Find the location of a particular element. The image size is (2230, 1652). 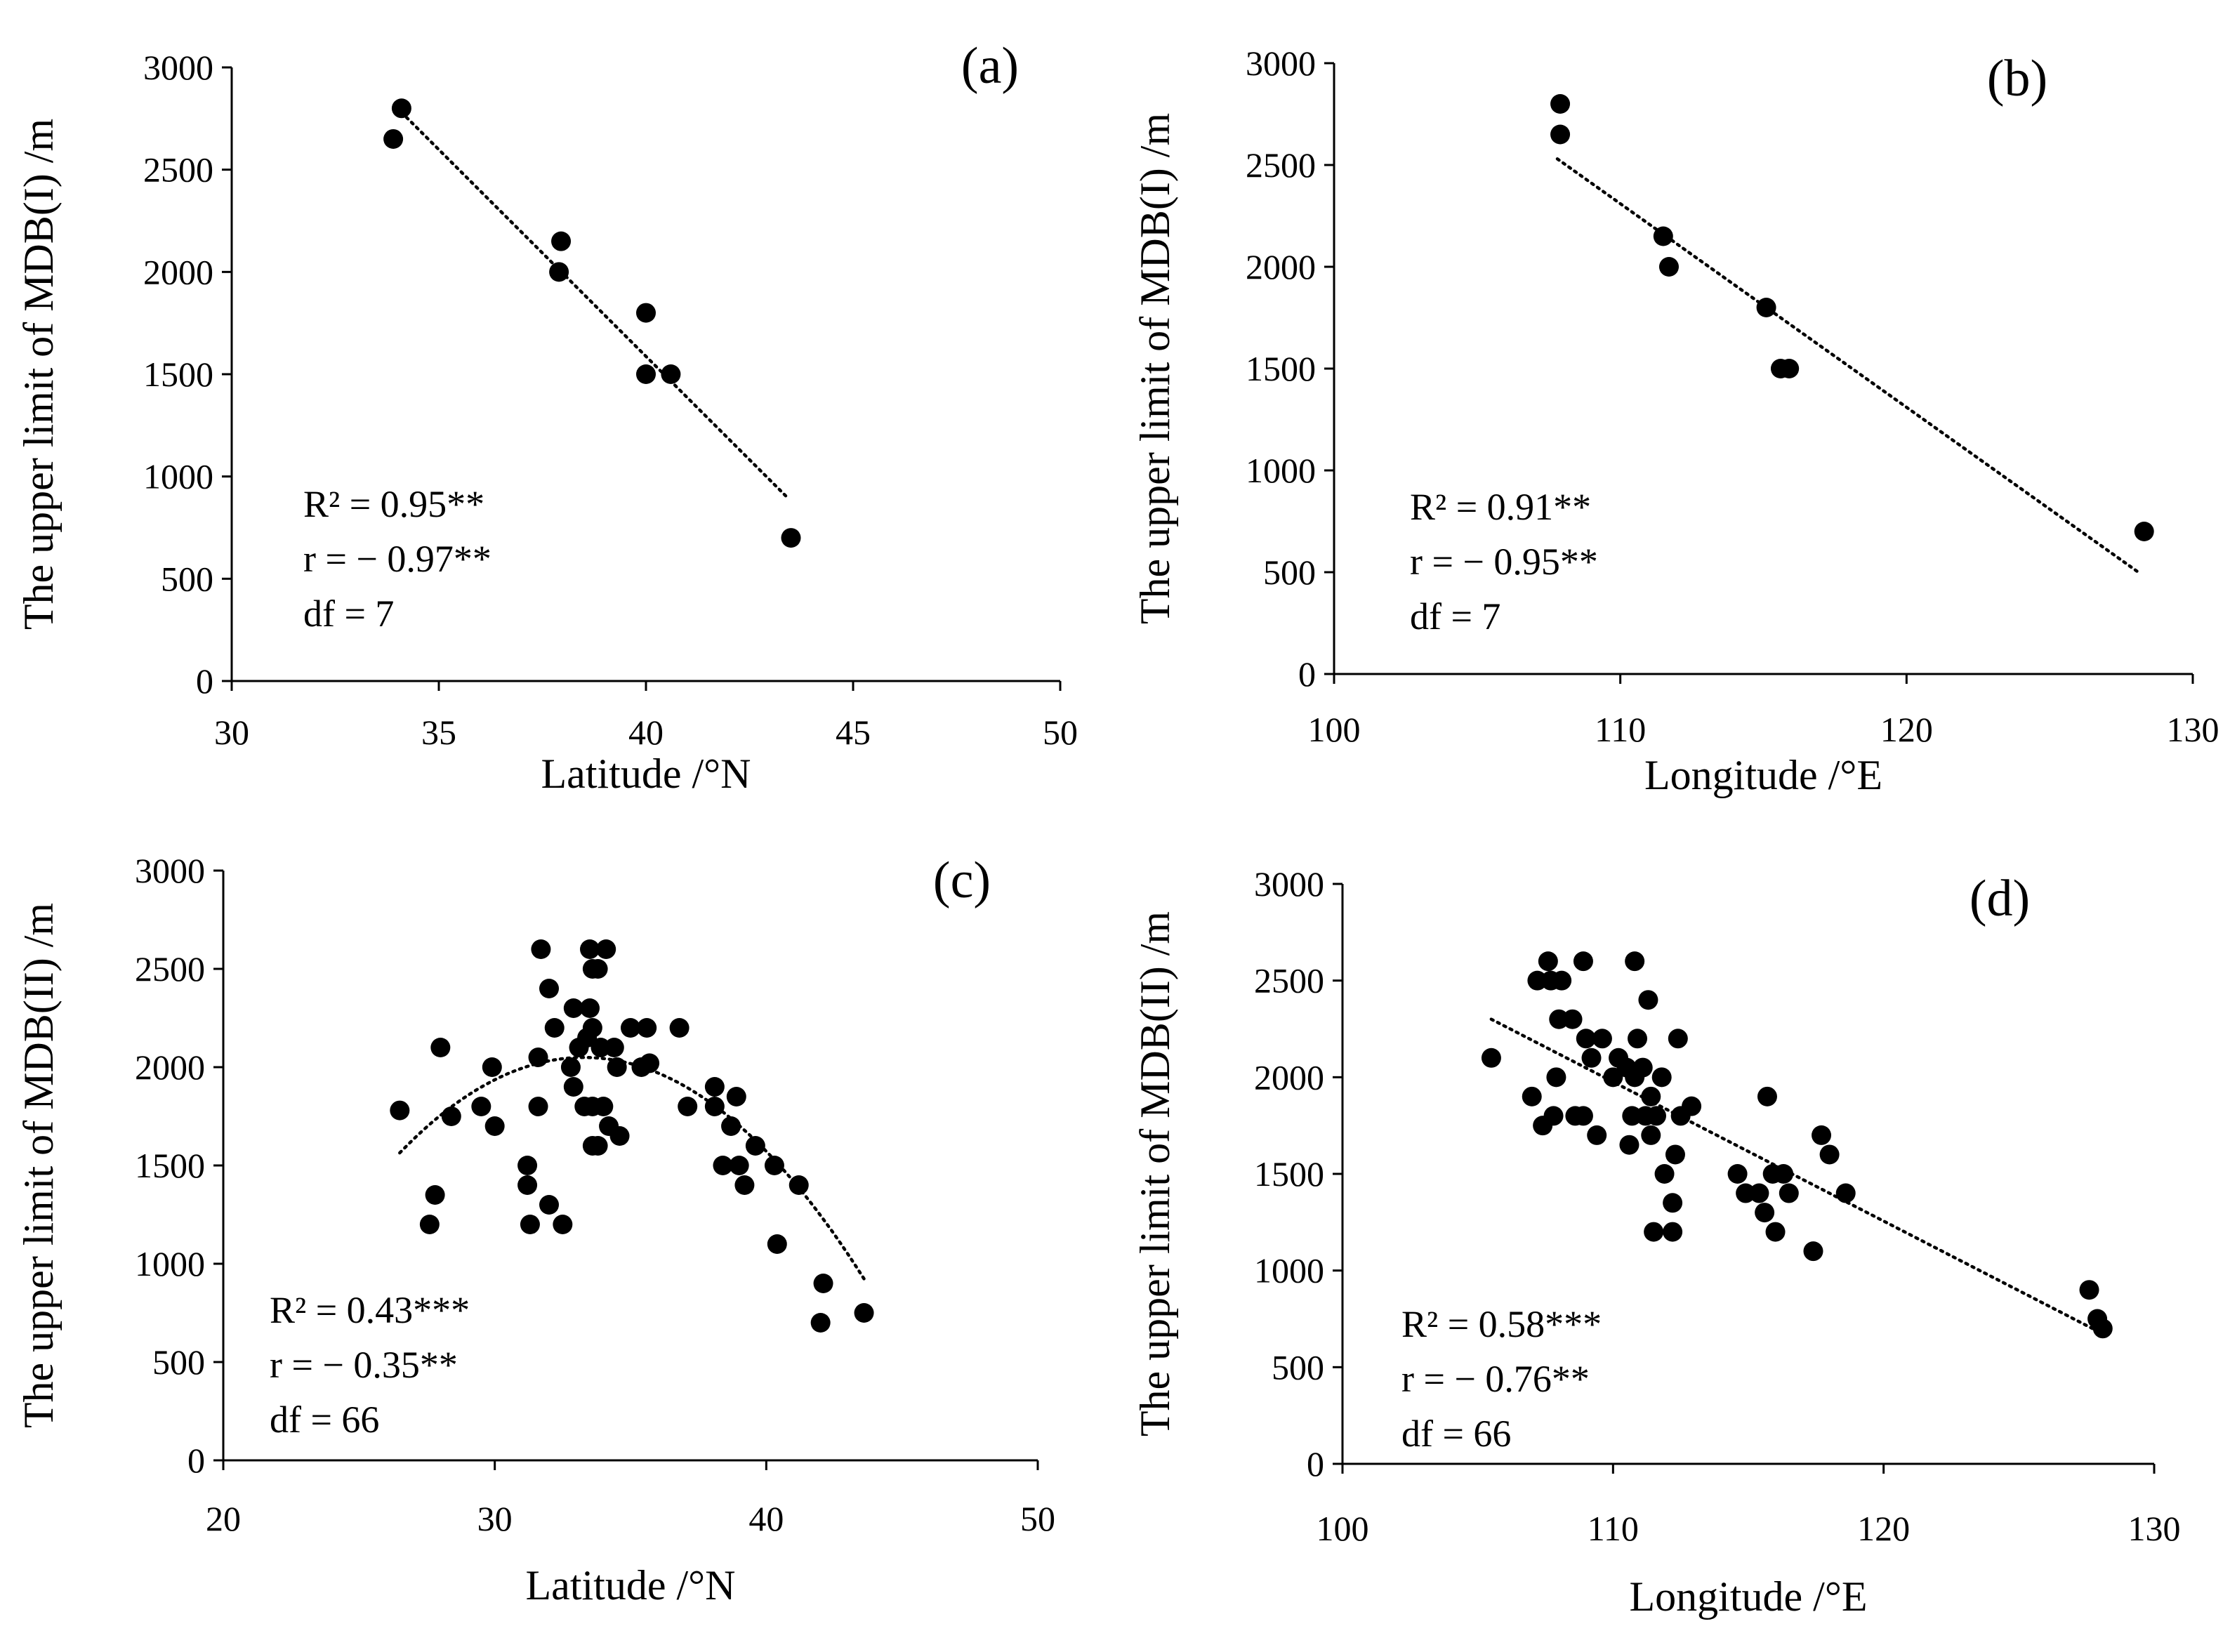

stat-annotation: df = 7 is located at coordinates (1455, 616).